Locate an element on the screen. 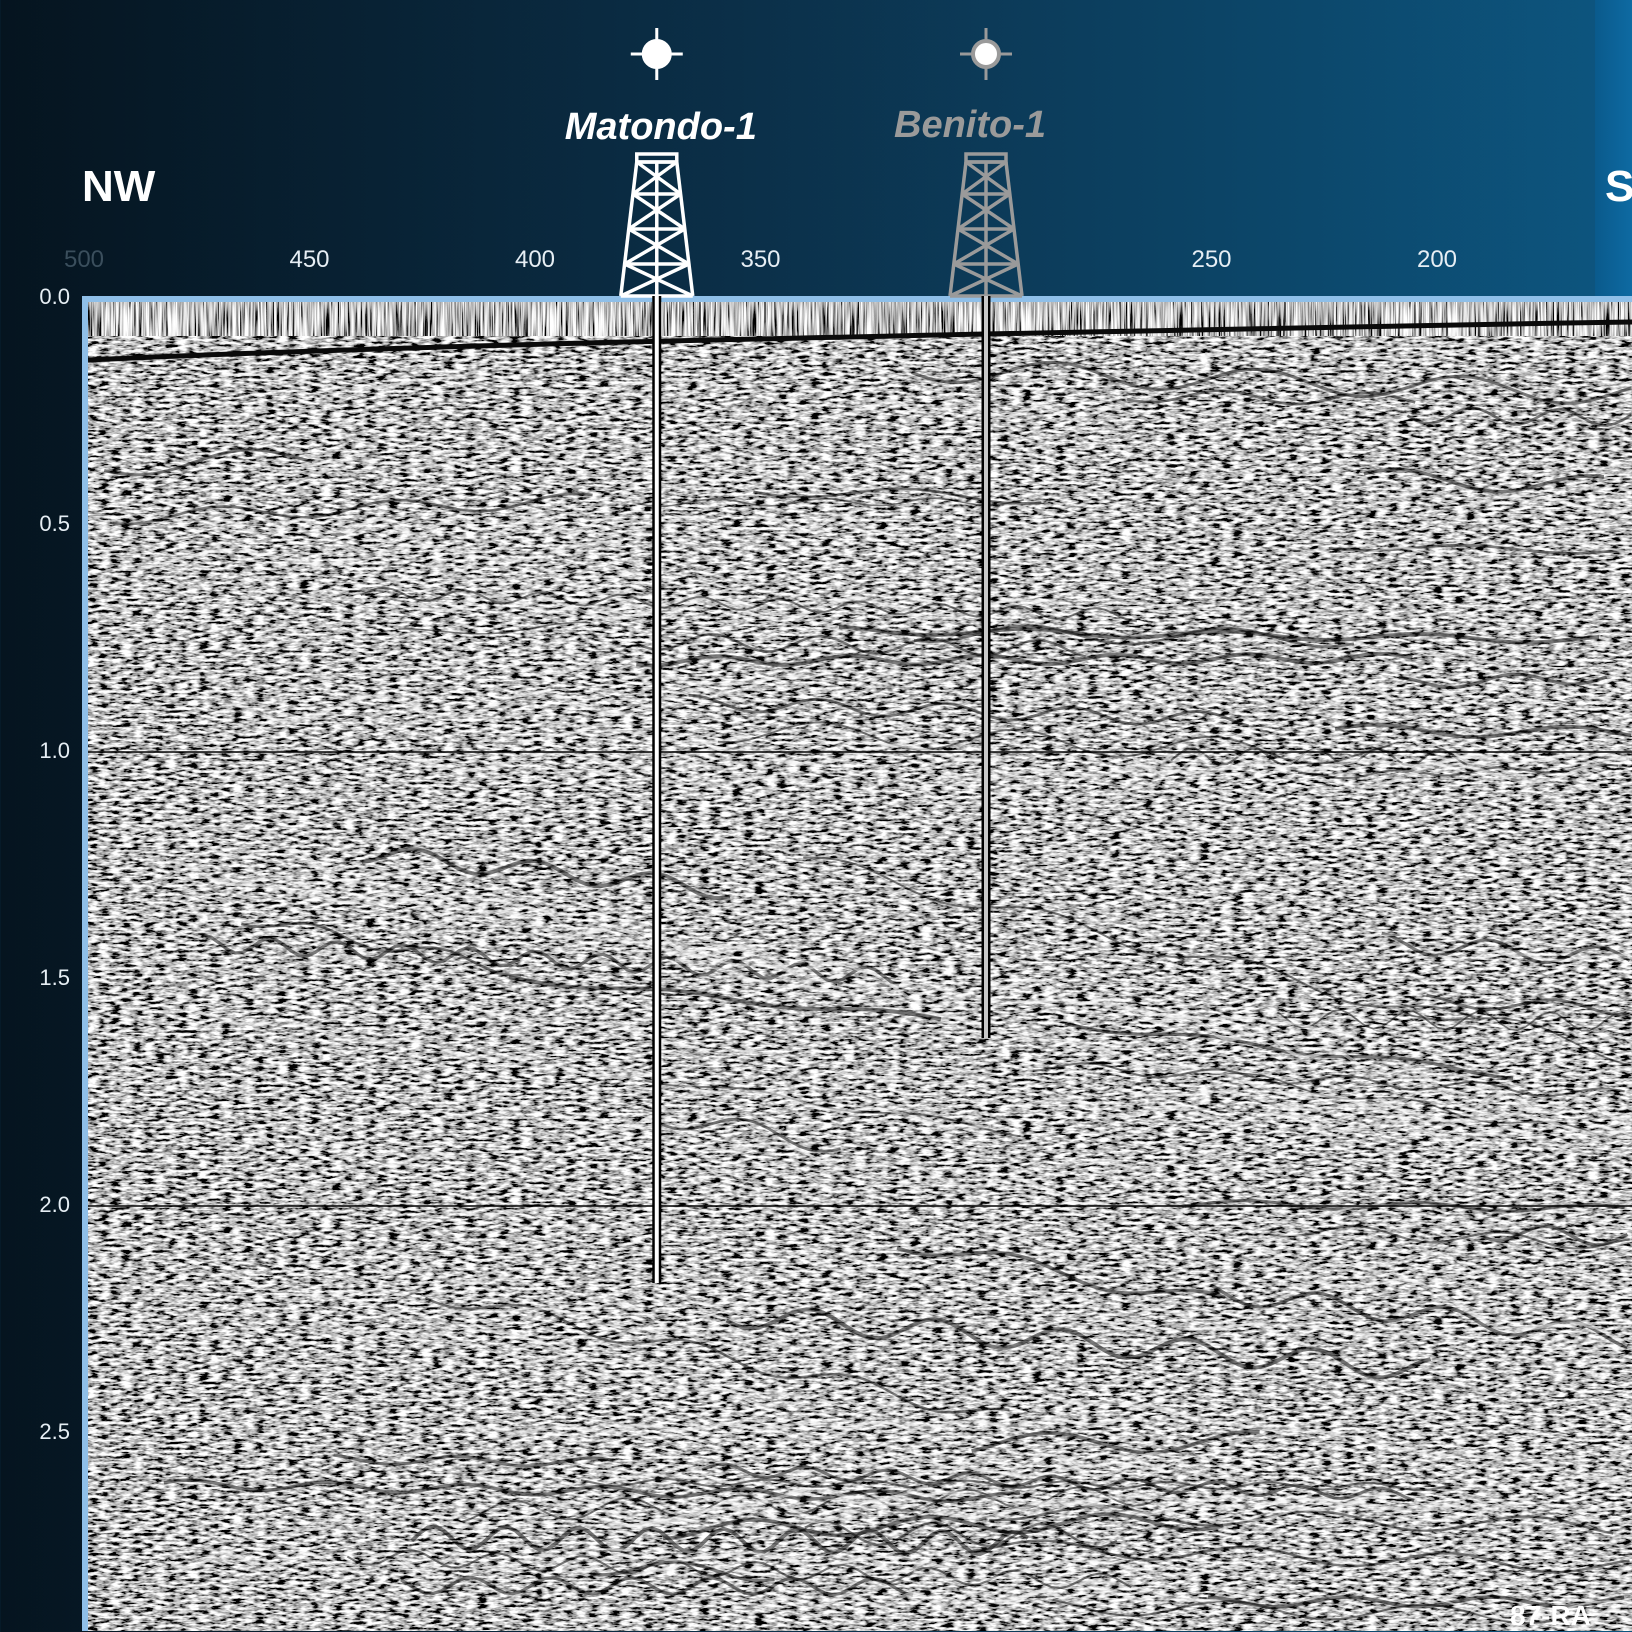 The height and width of the screenshot is (1632, 1632). y-tick-label: 0.5 is located at coordinates (54, 523).